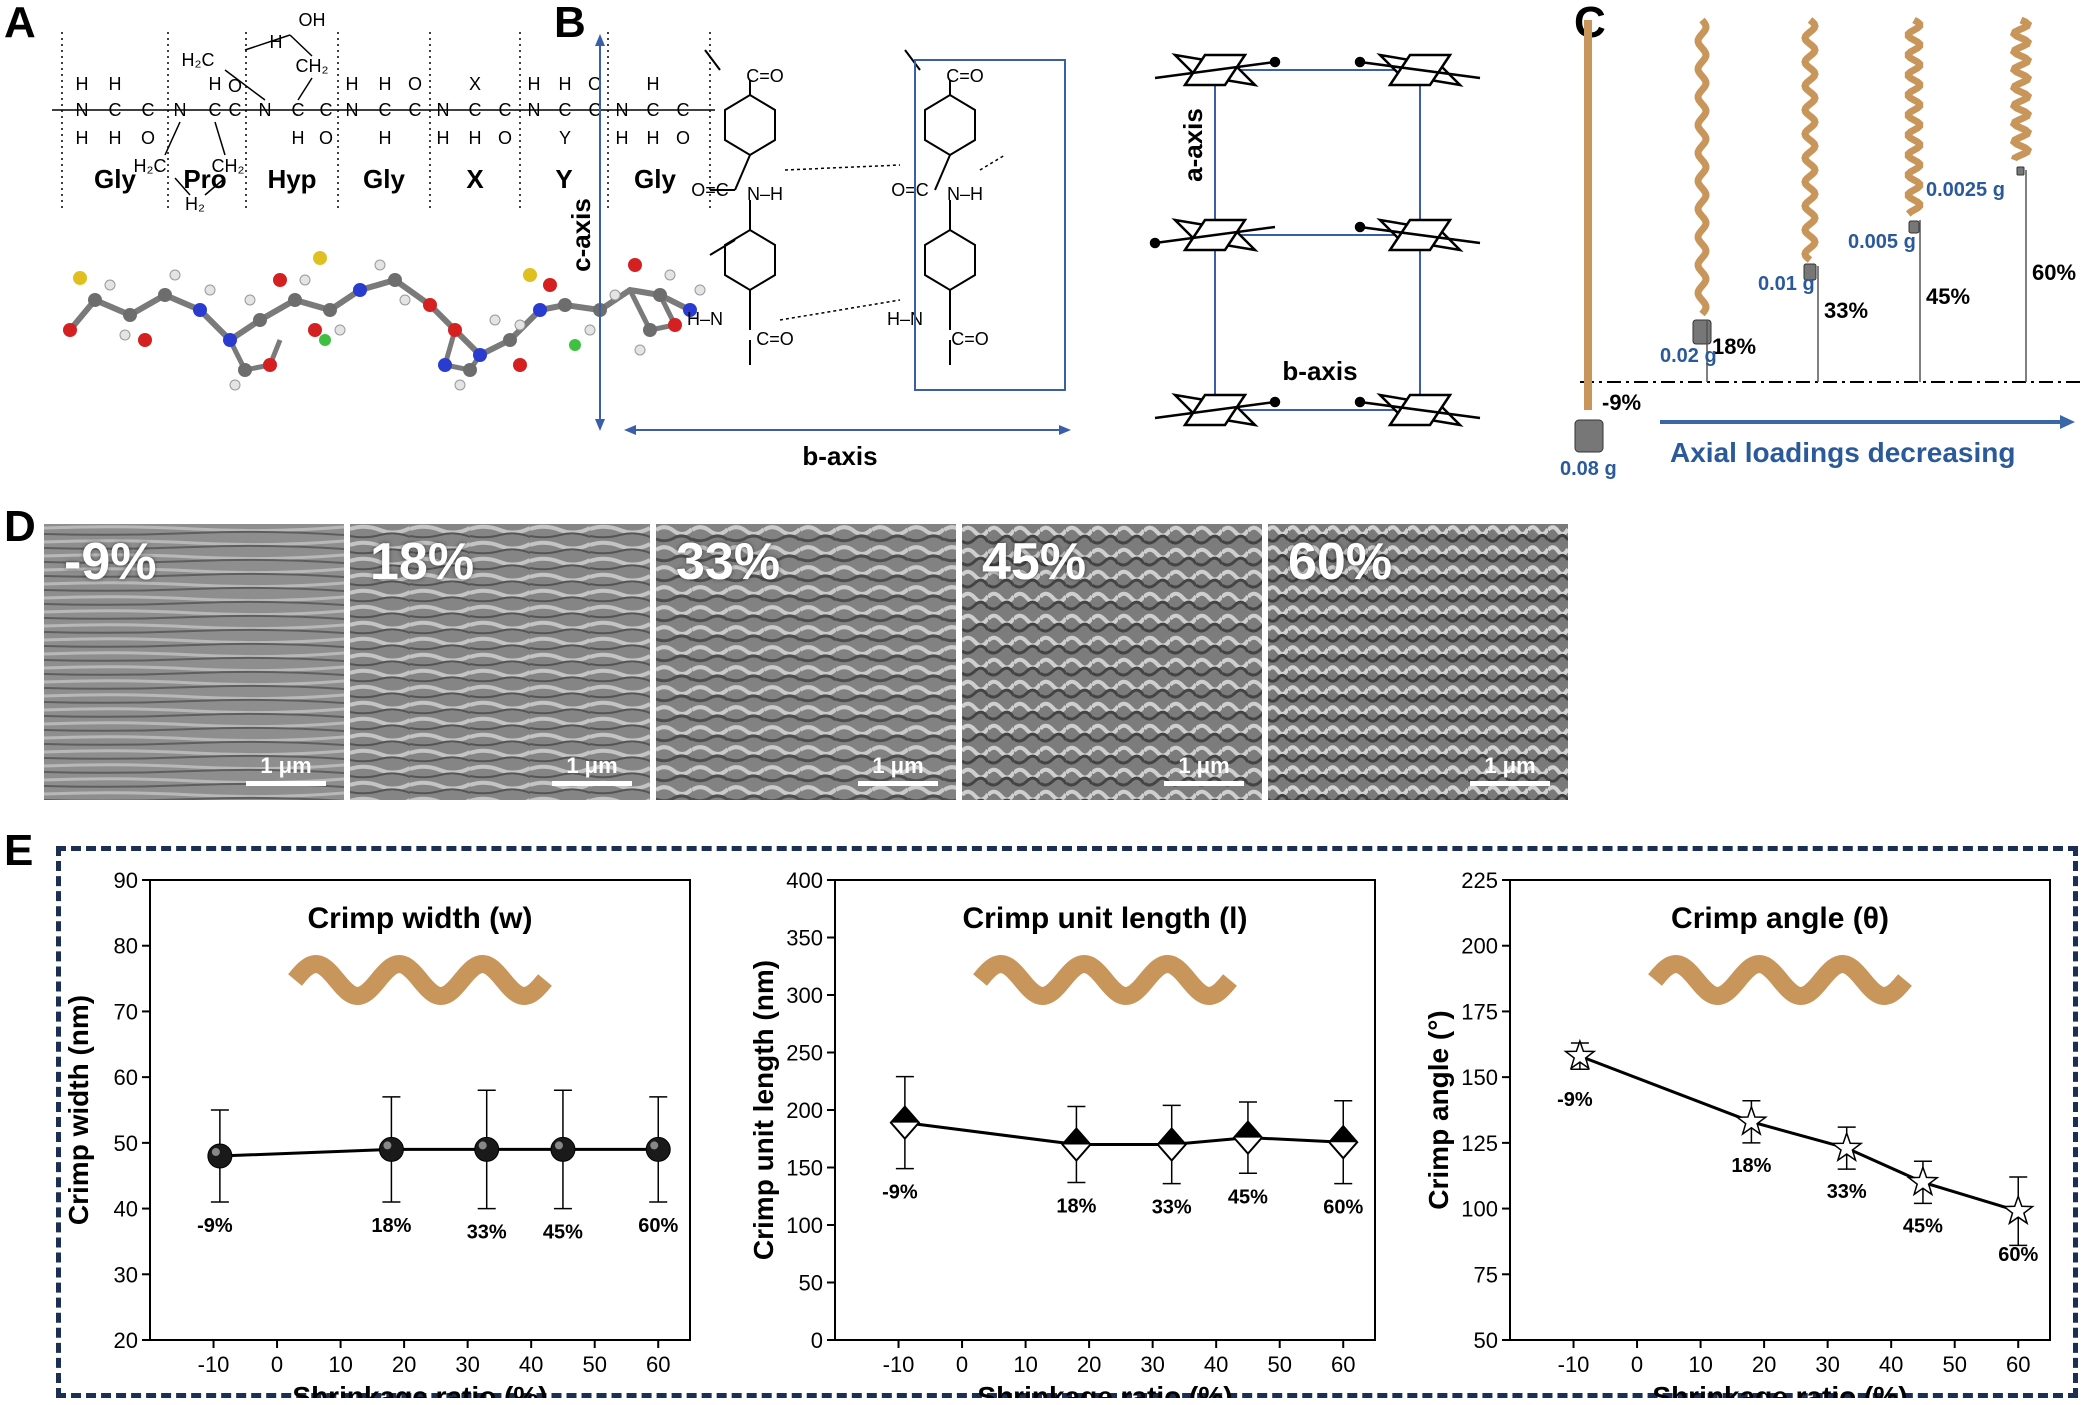  Describe the element at coordinates (126, 1143) in the screenshot. I see `y-tick-label: 50` at that location.